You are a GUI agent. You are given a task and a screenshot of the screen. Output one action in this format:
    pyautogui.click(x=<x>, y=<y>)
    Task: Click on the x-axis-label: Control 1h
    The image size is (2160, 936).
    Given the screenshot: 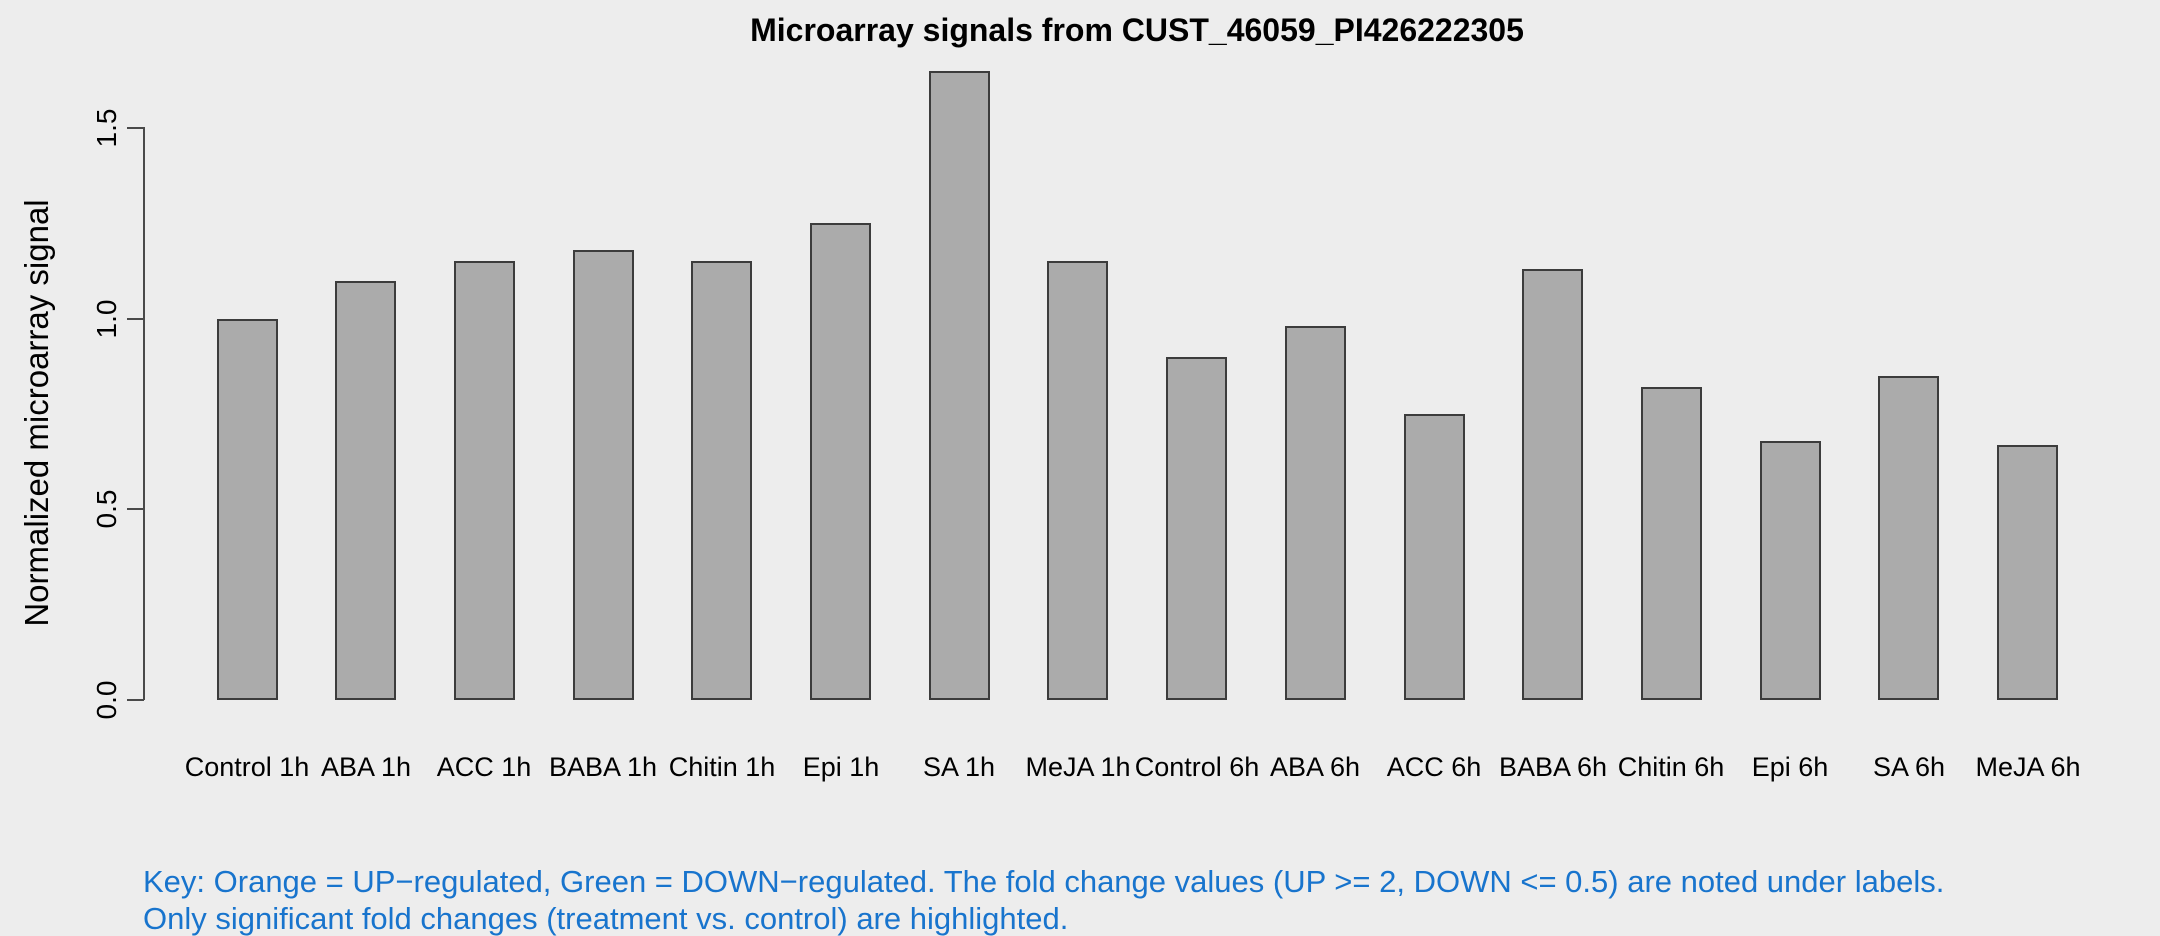 What is the action you would take?
    pyautogui.click(x=247, y=767)
    